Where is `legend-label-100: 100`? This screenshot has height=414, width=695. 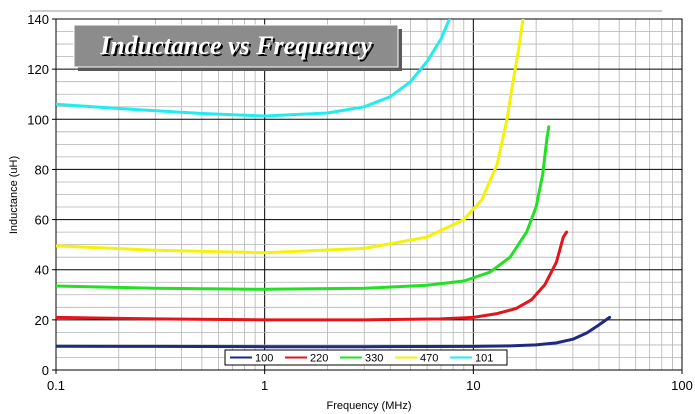
legend-label-100: 100 is located at coordinates (264, 359).